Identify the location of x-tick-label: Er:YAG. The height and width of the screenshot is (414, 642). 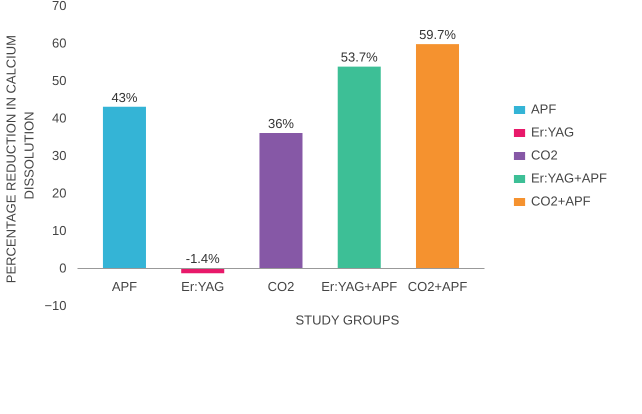
(202, 286).